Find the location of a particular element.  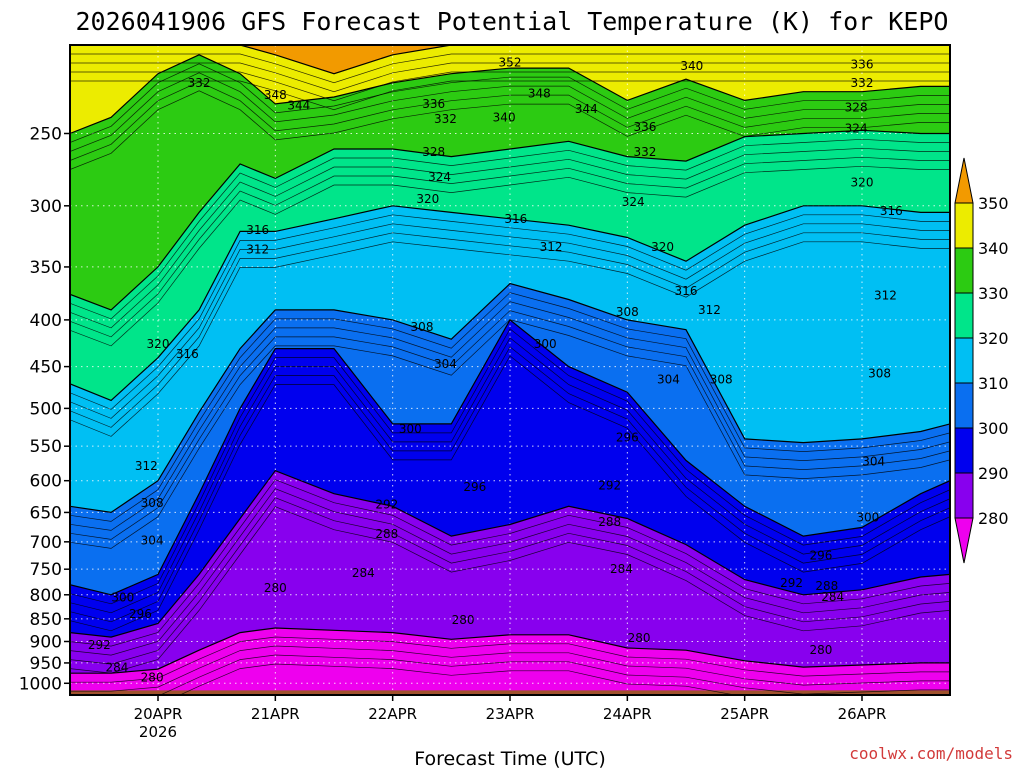

contour-label: 336 is located at coordinates (644, 127).